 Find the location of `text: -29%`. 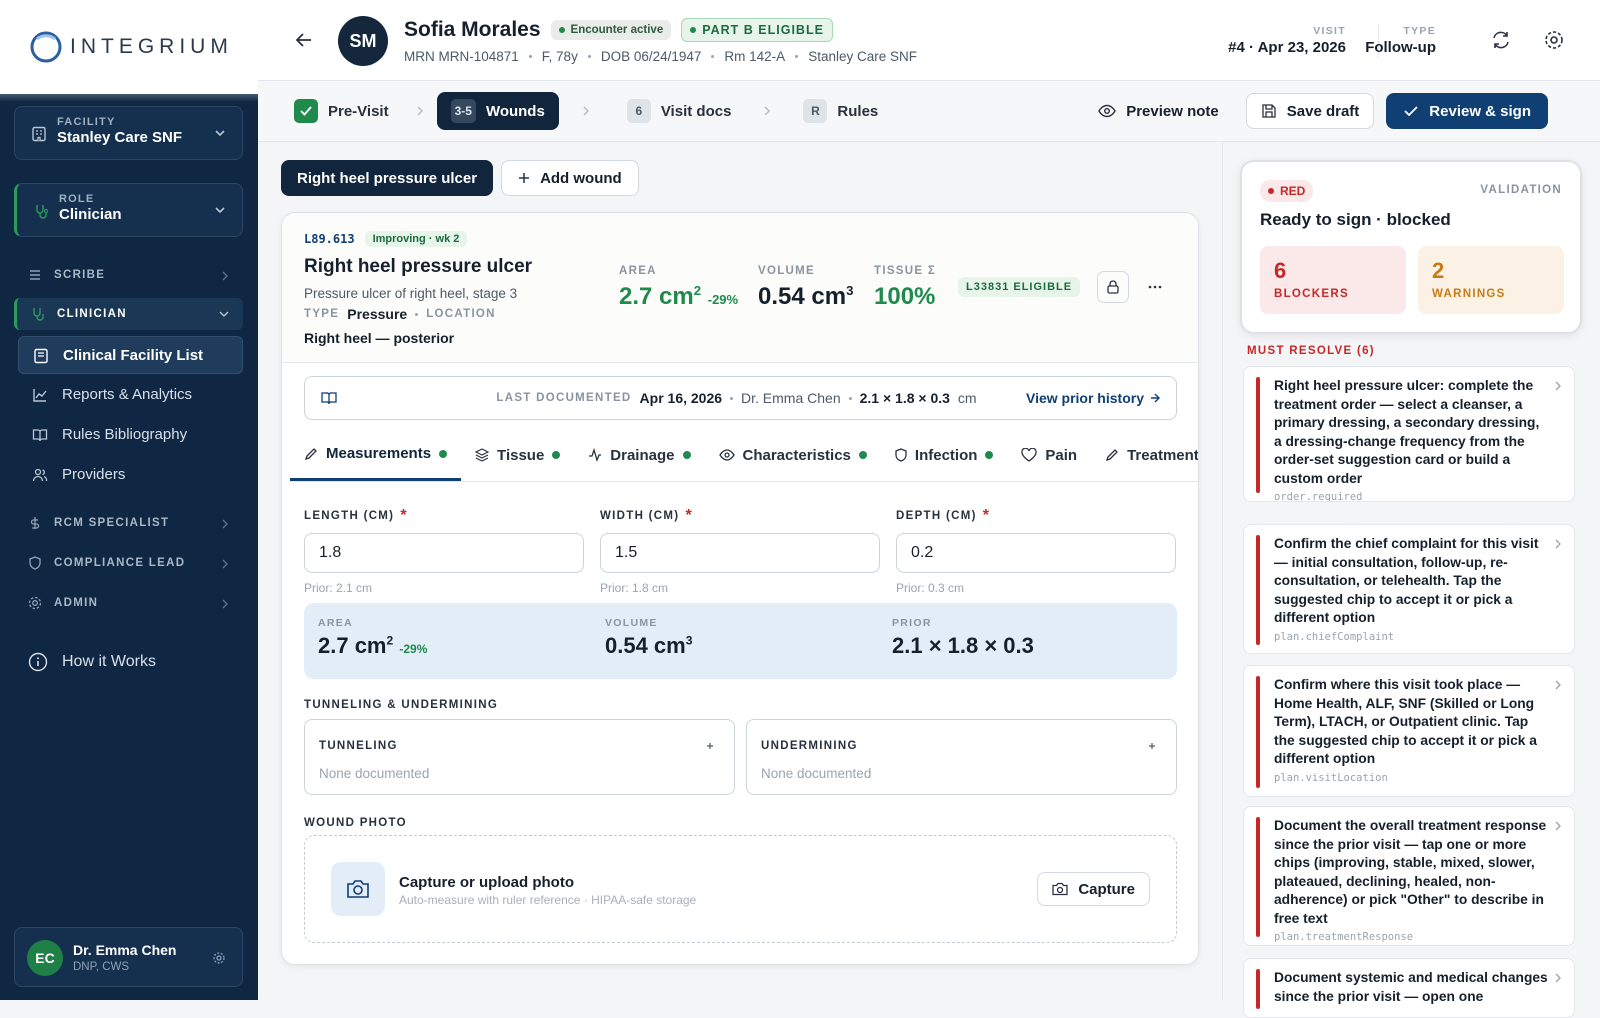

text: -29% is located at coordinates (723, 299).